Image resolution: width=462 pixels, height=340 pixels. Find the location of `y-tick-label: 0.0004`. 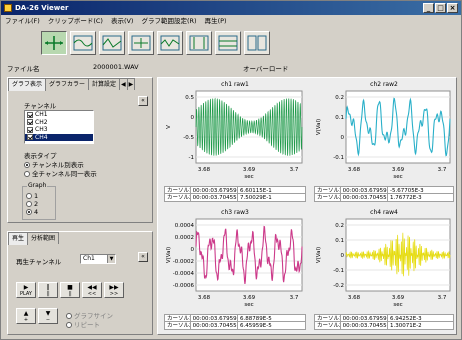

y-tick-label: 0.0004 is located at coordinates (185, 226).